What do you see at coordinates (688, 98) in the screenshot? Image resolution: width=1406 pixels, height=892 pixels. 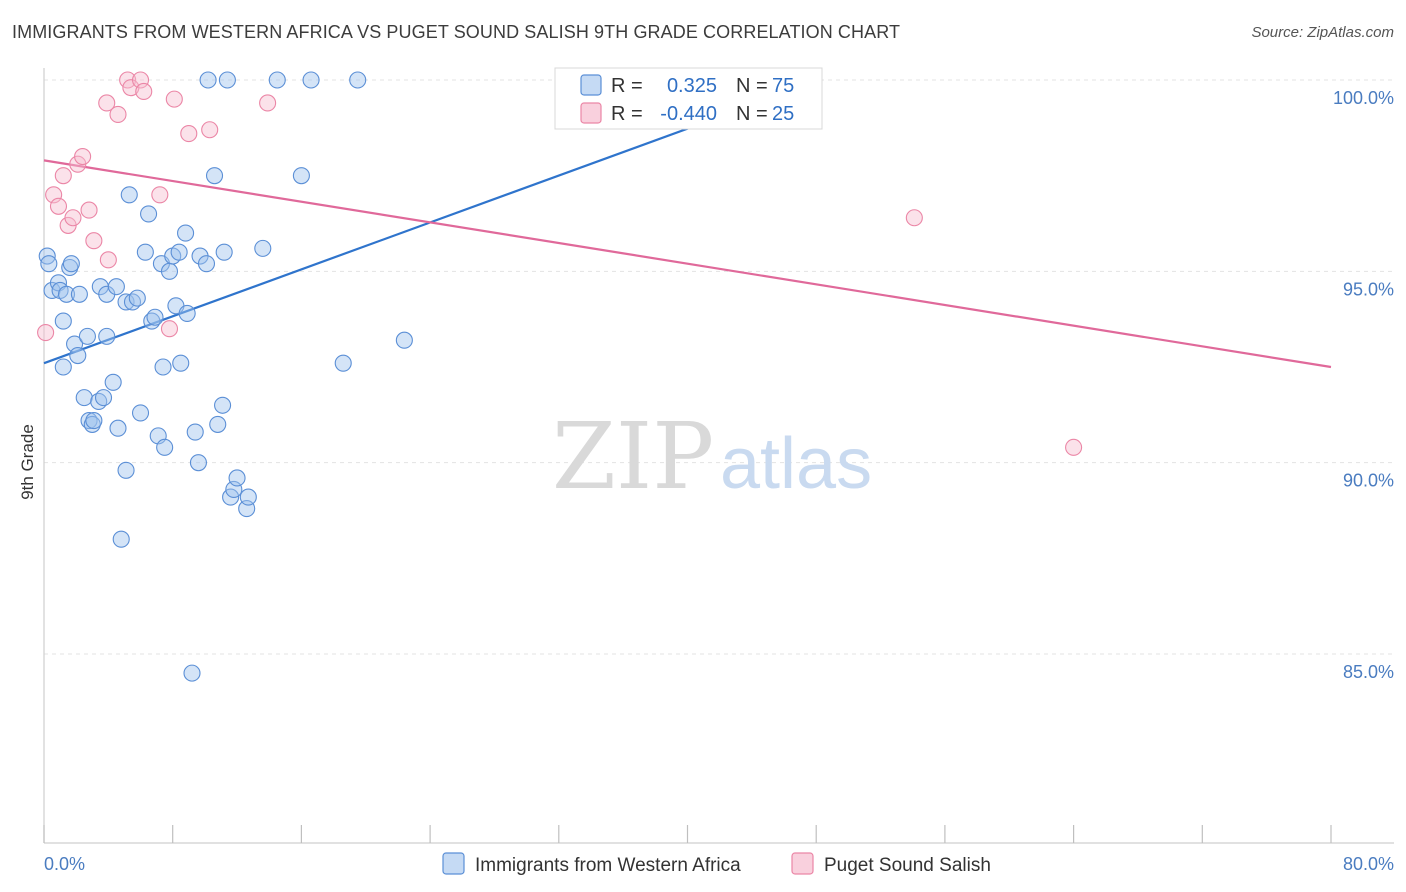 I see `stats-box: R = 0.325 N = 75 R = -0.440 N = 25` at bounding box center [688, 98].